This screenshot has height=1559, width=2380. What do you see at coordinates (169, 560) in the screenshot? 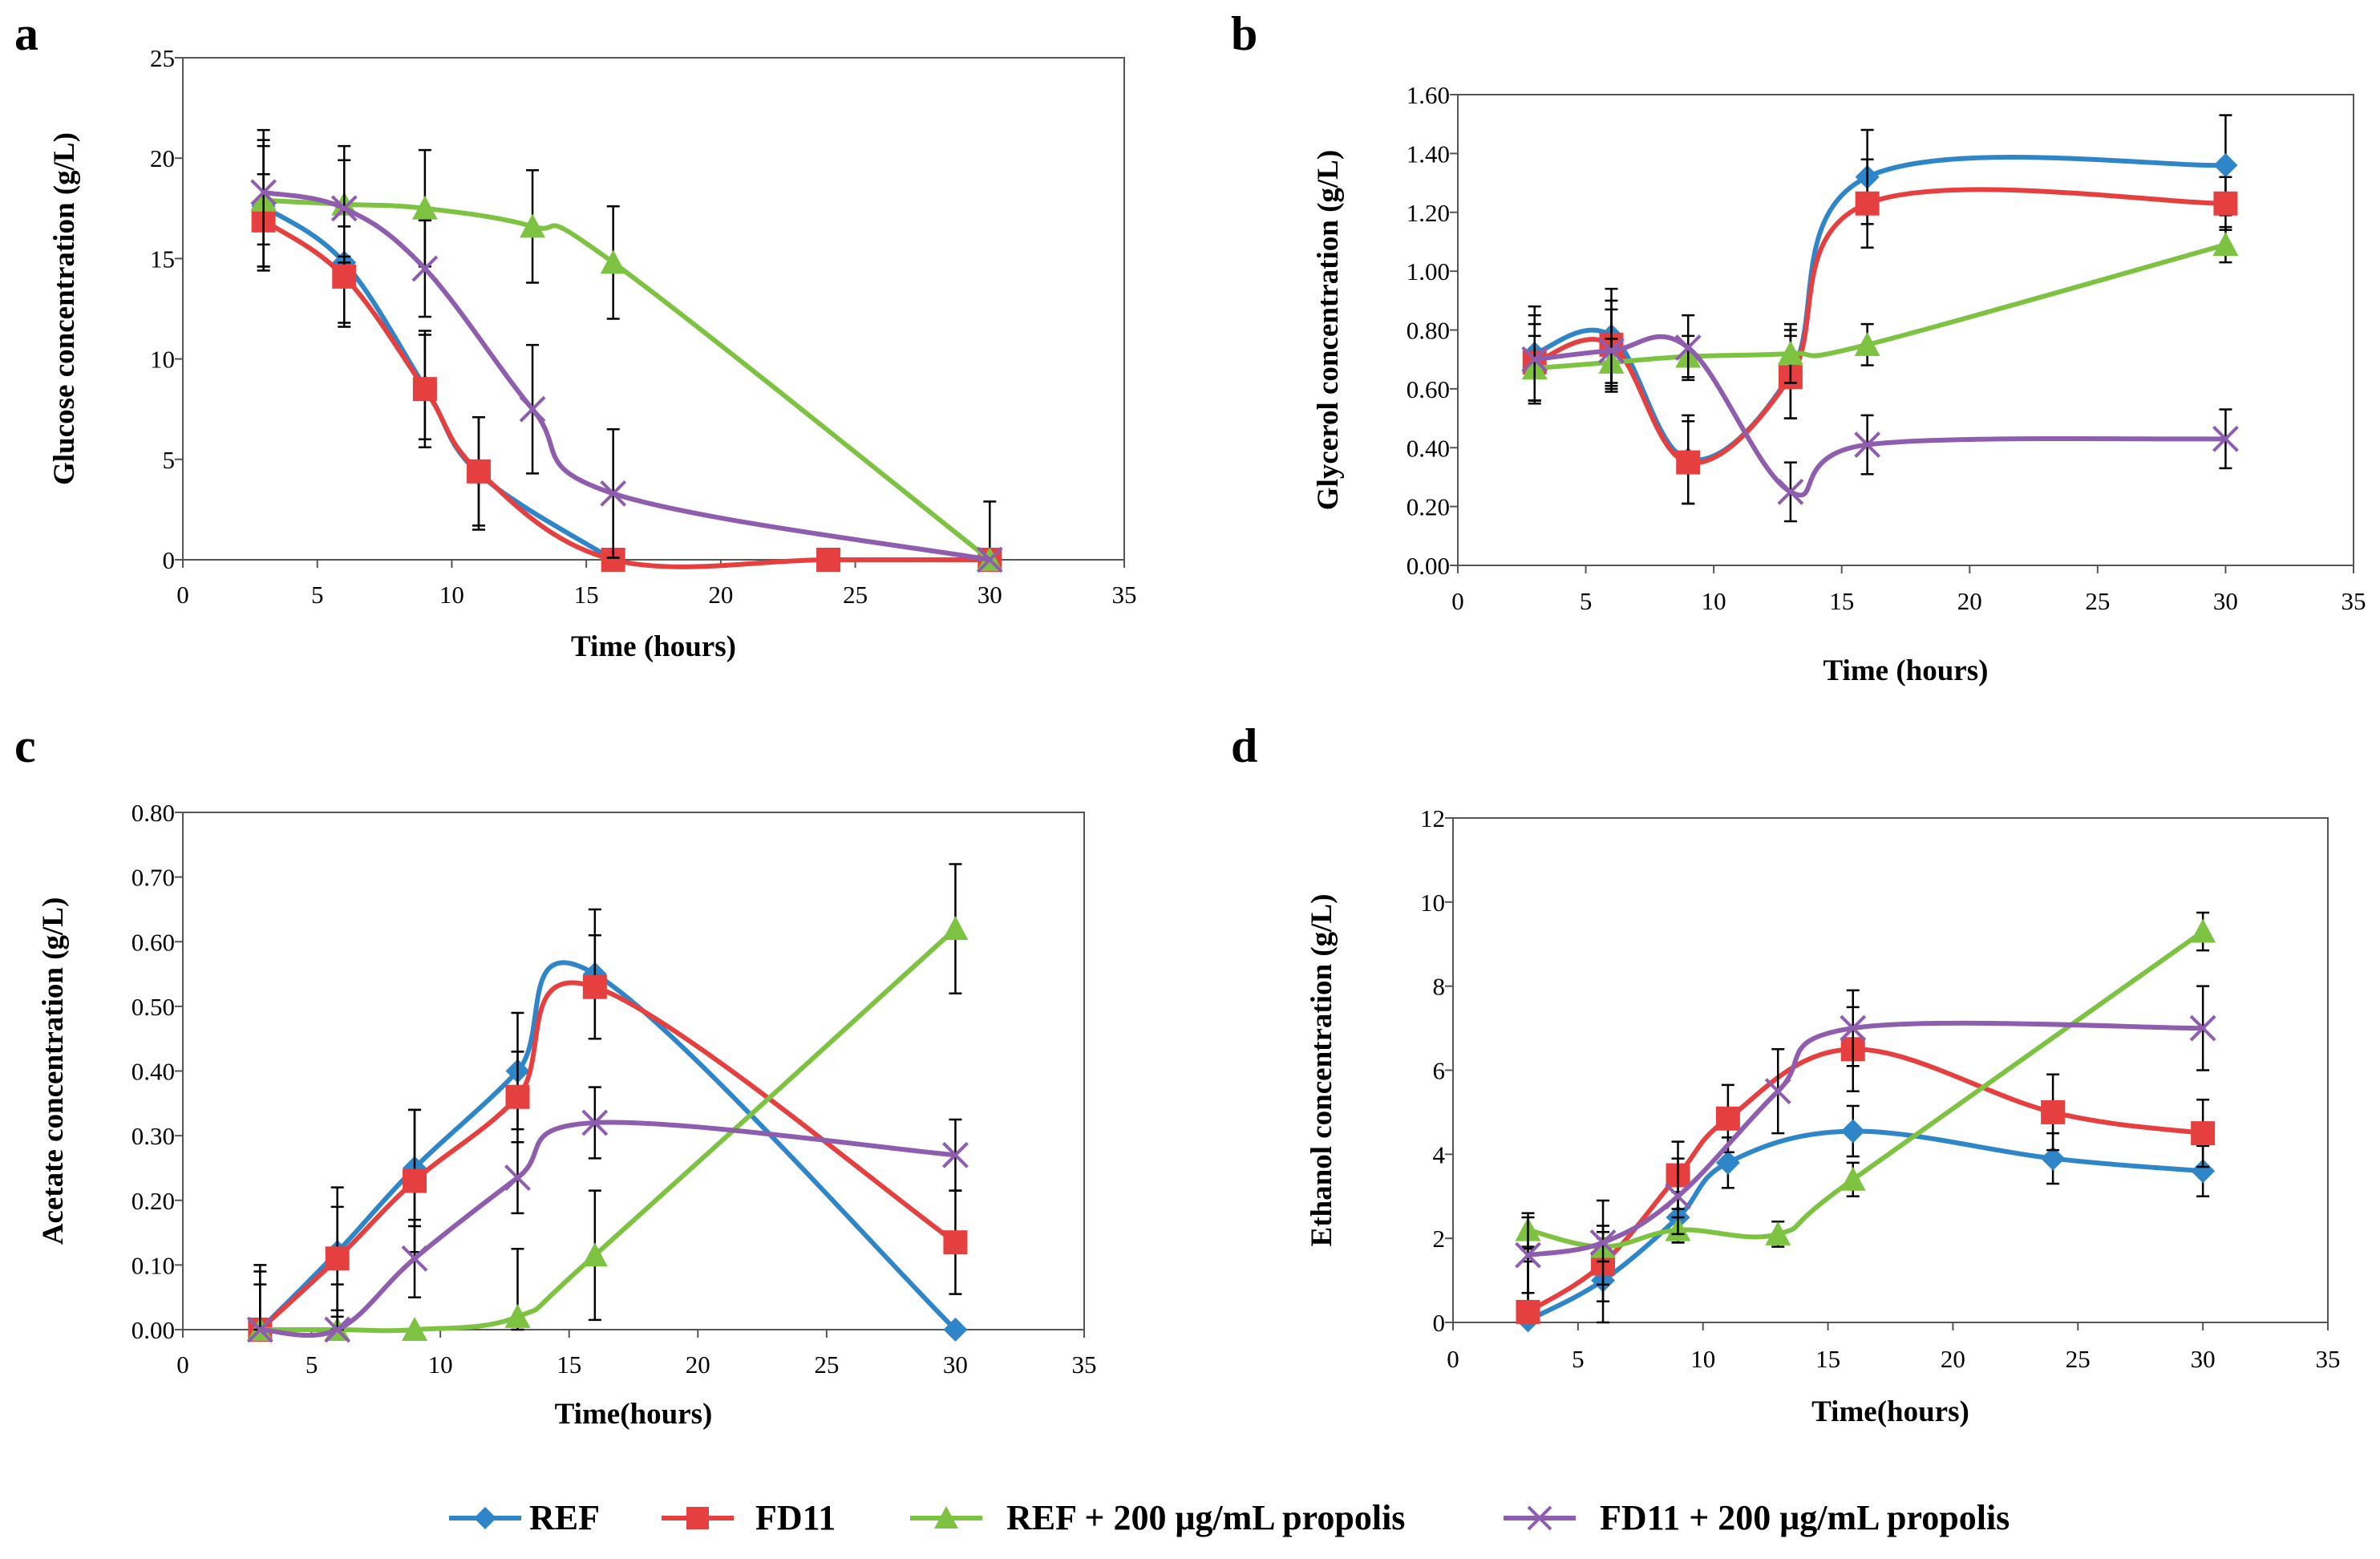
I see `y-tick-label: 0` at bounding box center [169, 560].